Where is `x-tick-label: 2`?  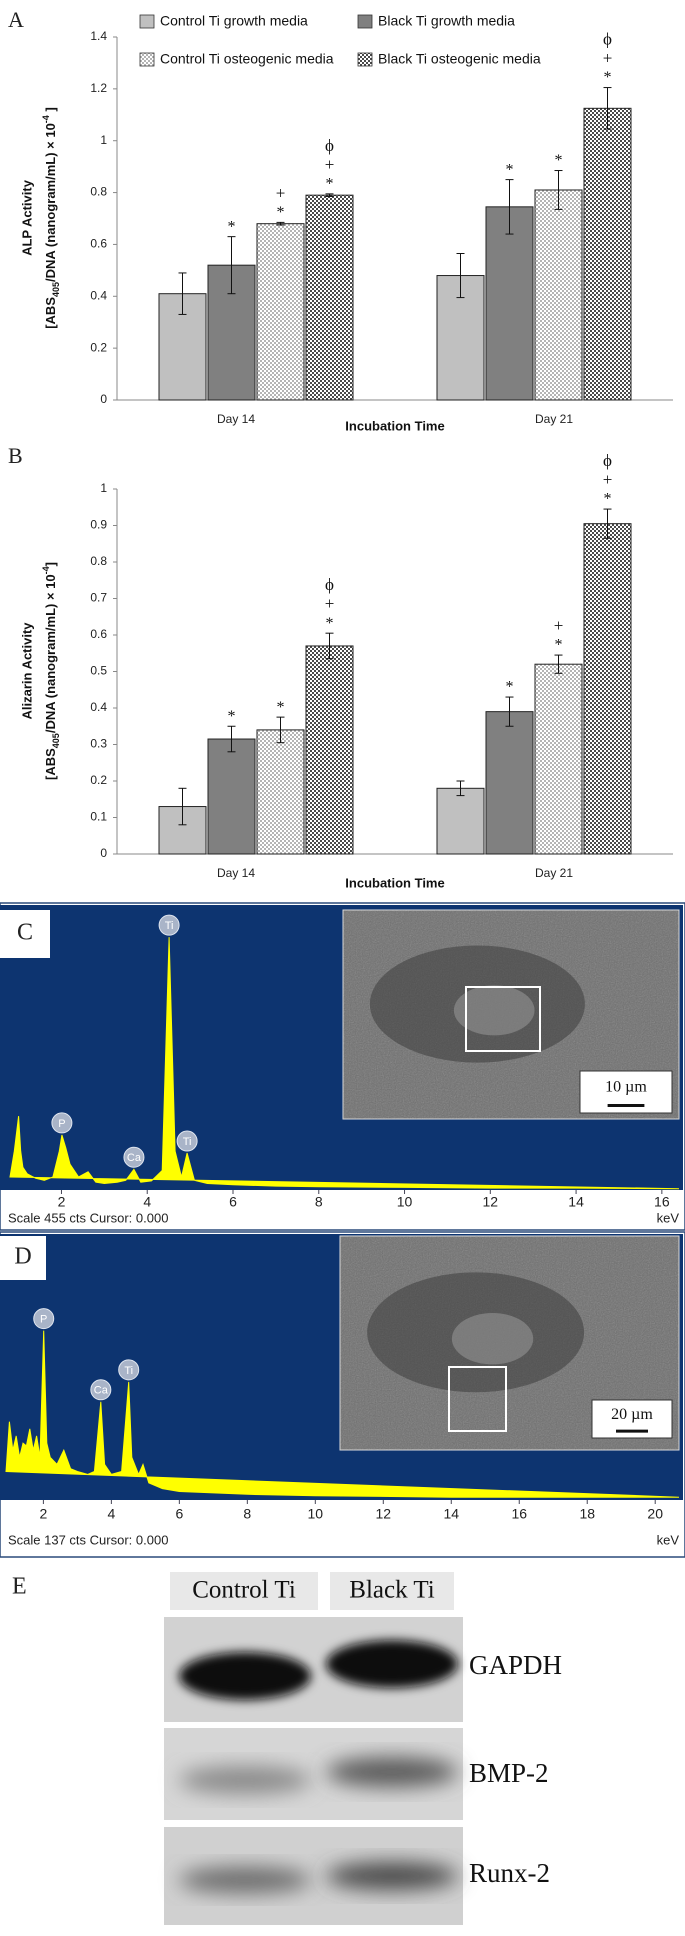 x-tick-label: 2 is located at coordinates (62, 1202).